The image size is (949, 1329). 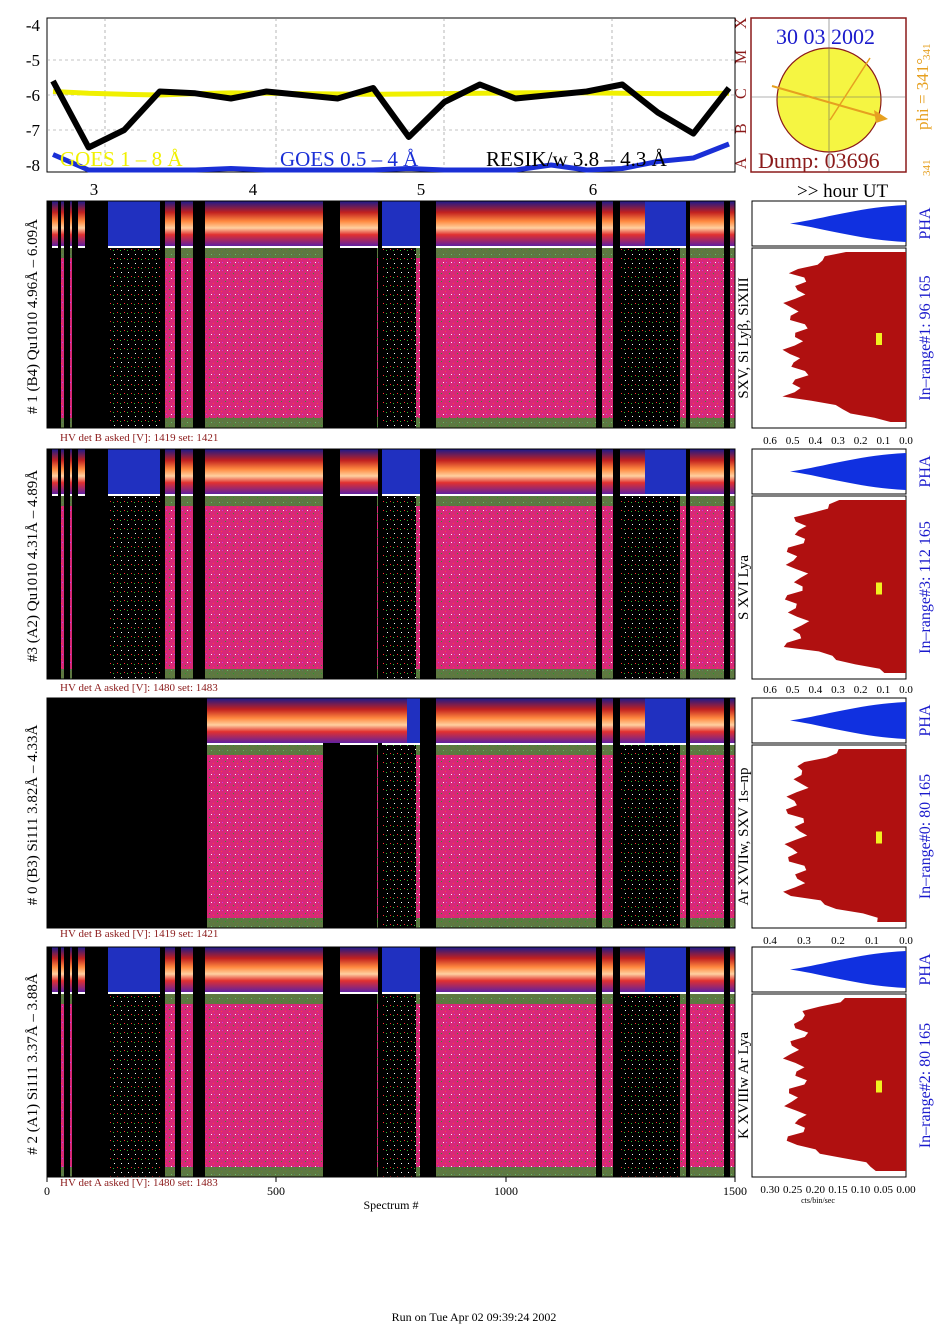 I want to click on histogram-tick-label: 0.00, so click(x=906, y=1190).